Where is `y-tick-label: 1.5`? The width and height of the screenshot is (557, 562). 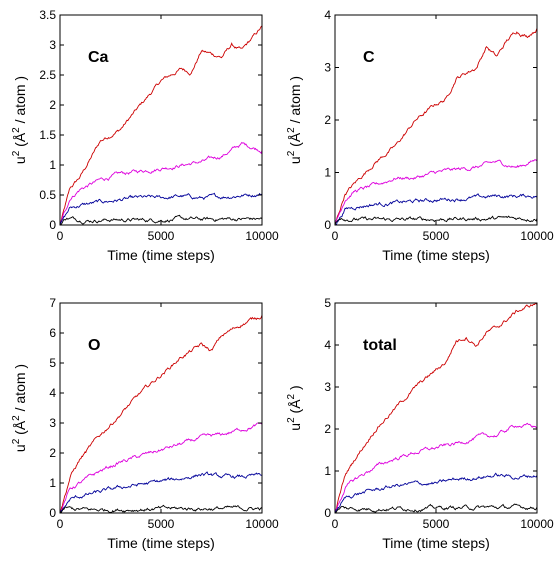 y-tick-label: 1.5 is located at coordinates (47, 135).